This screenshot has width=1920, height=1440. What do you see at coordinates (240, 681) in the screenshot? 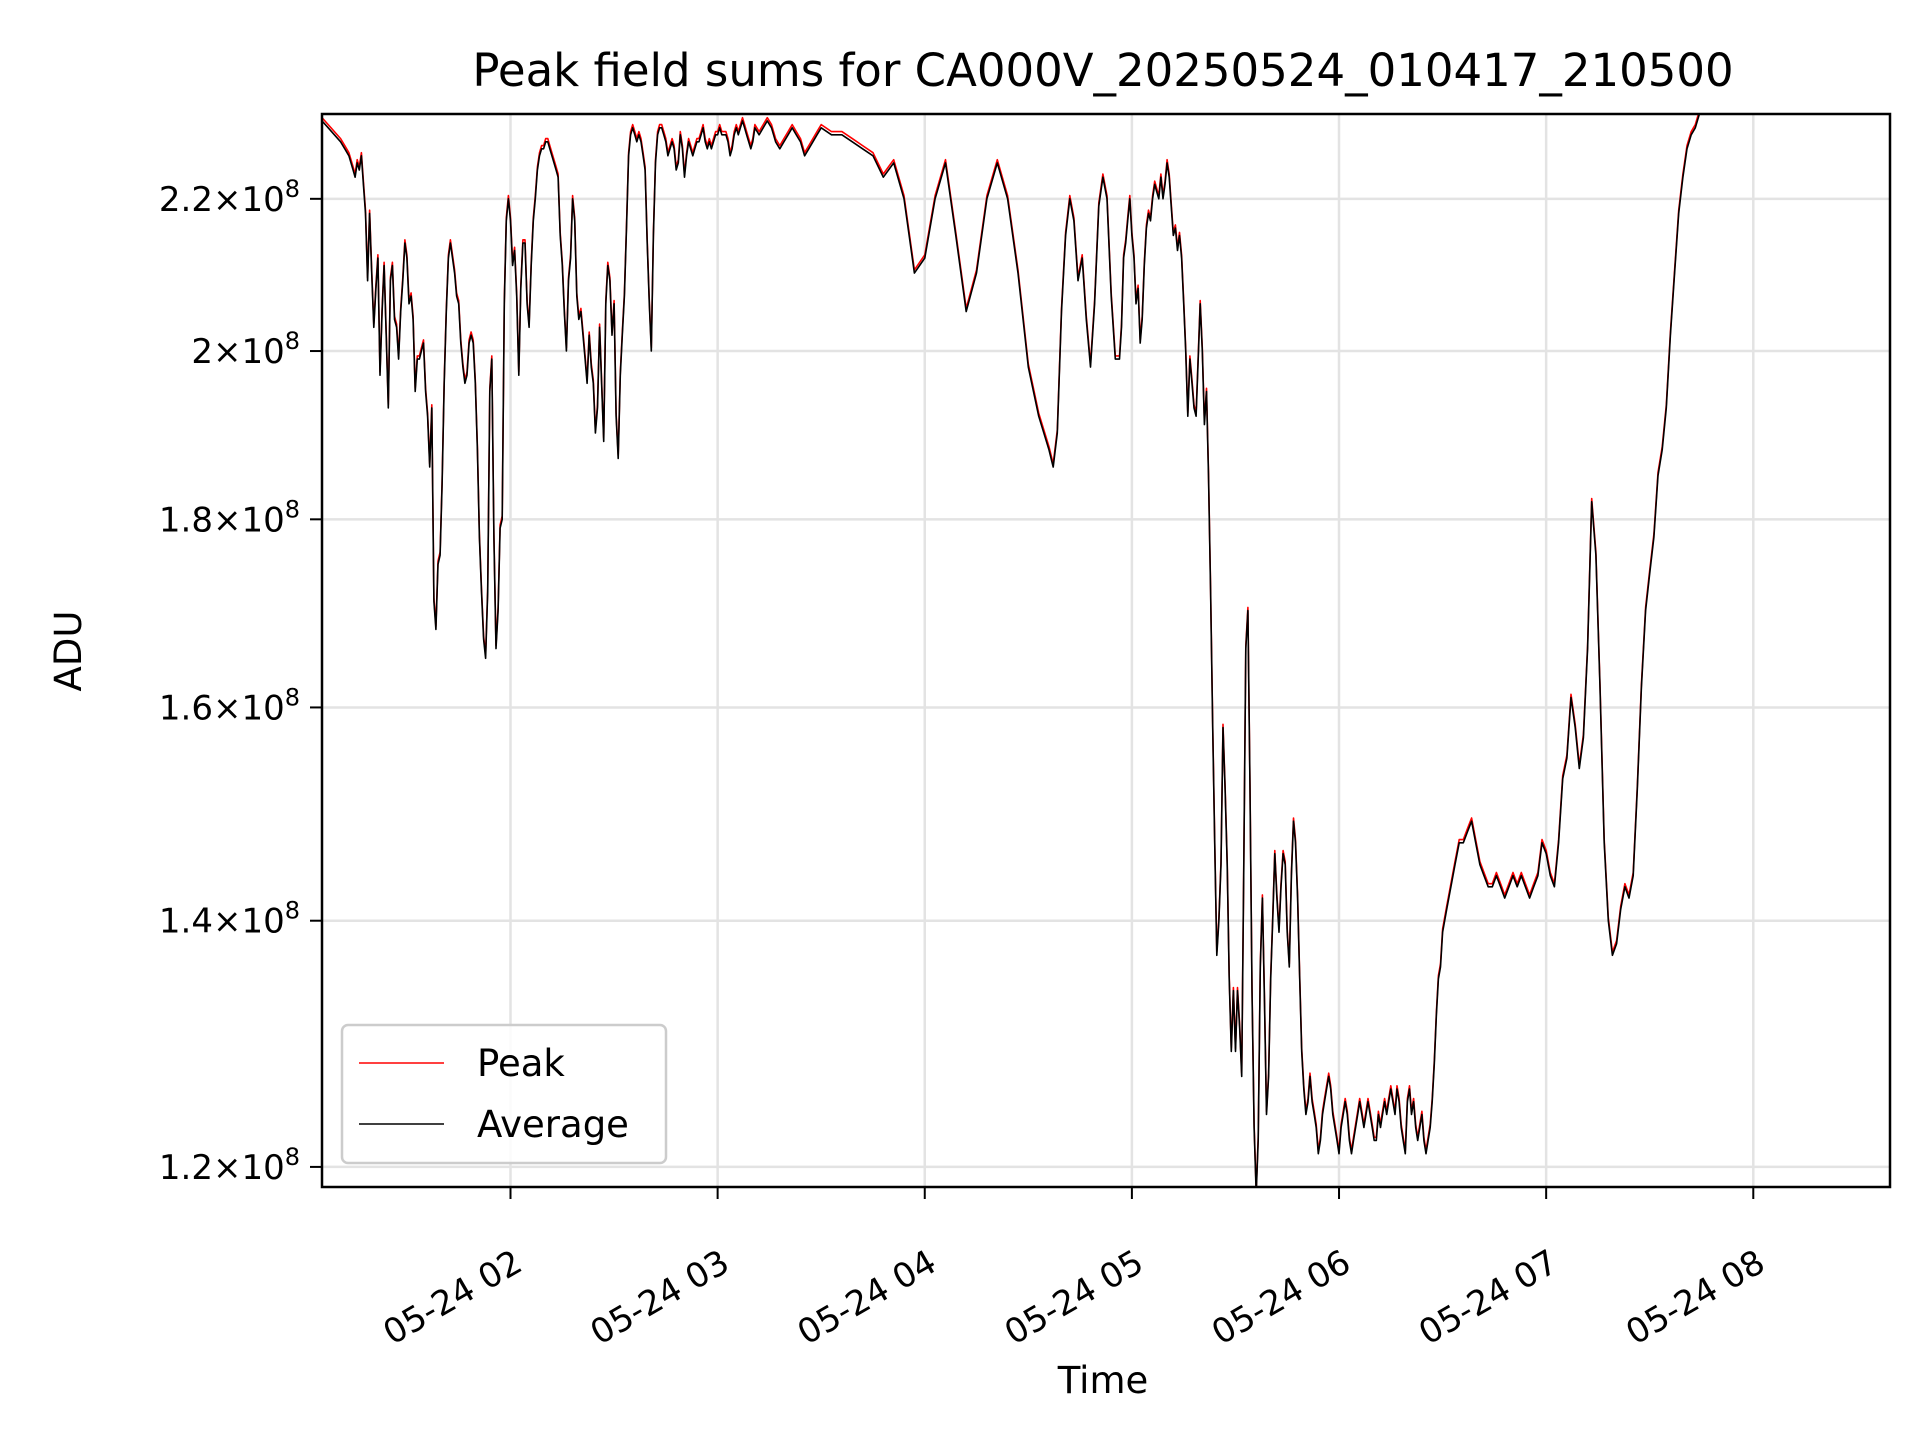
I see `y-axis: 1.2×108 1.4×108 1.6×108 1.8×108 2×108 2.2×108` at bounding box center [240, 681].